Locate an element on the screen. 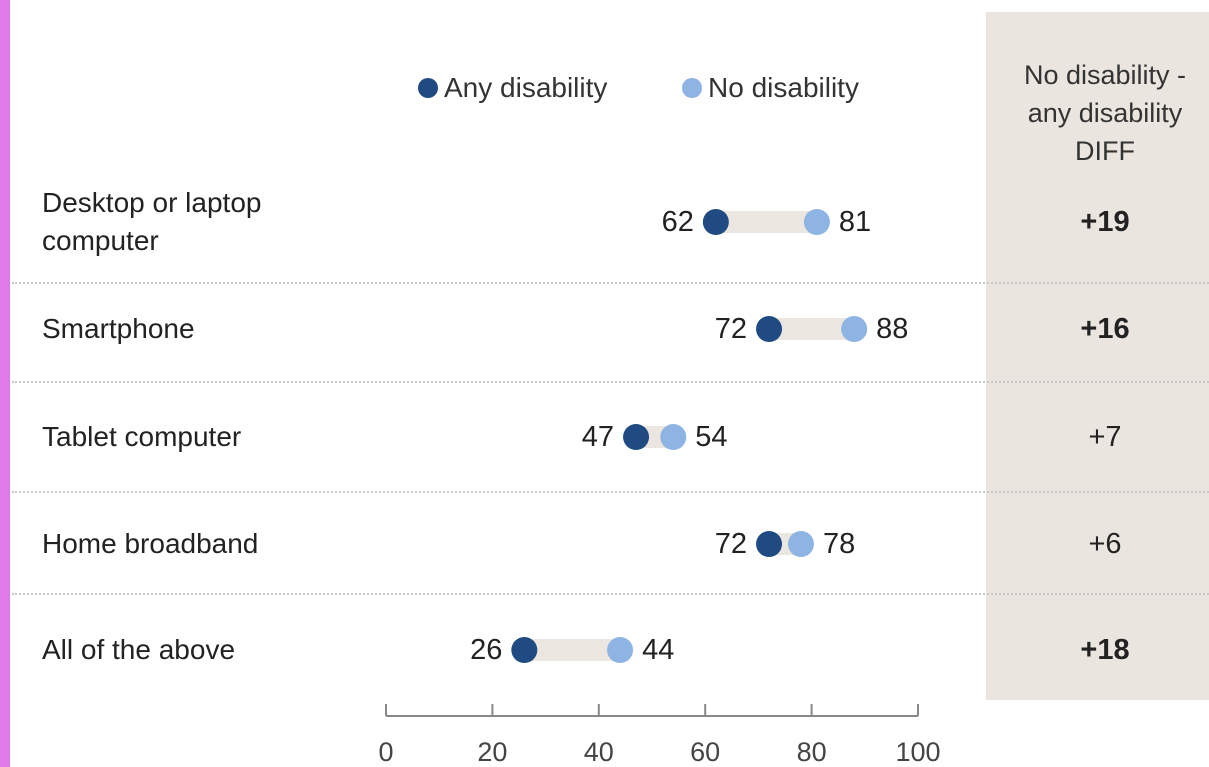 Image resolution: width=1209 pixels, height=767 pixels. x-tick-label: 80 is located at coordinates (811, 752).